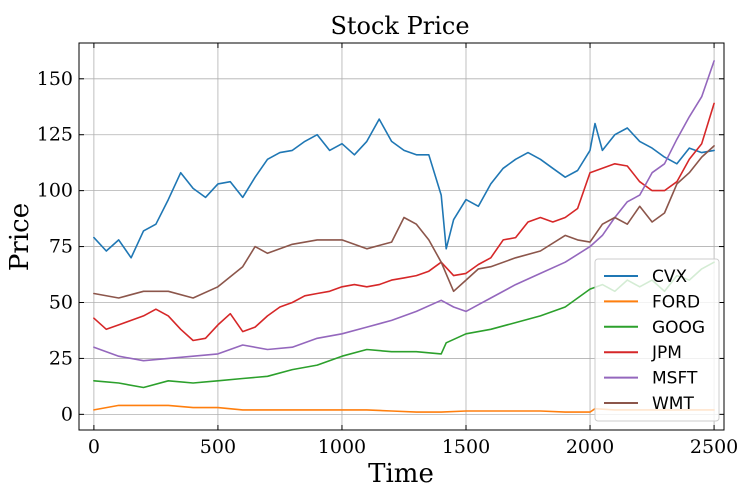 The width and height of the screenshot is (740, 500). I want to click on legend: CVX FORD GOOG JPM MSFT WMT, so click(657, 340).